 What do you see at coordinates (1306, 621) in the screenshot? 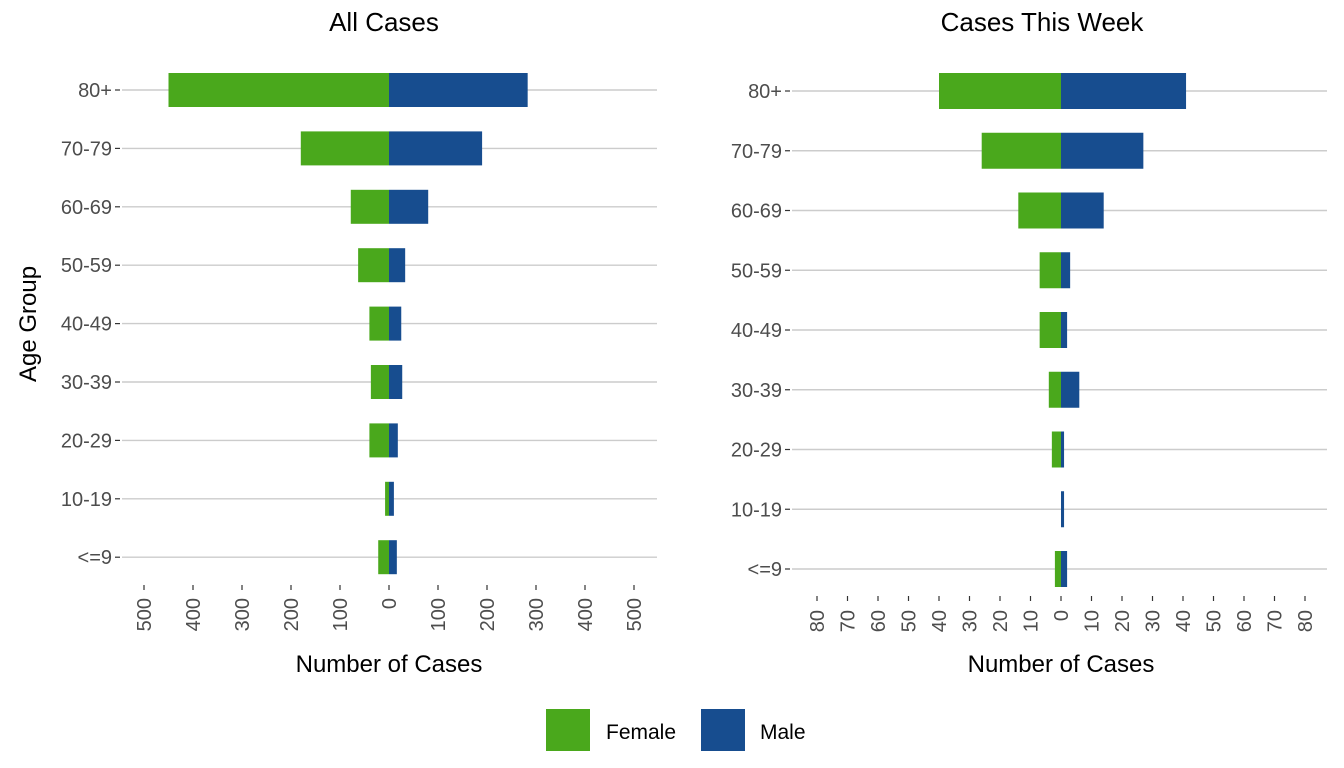
I see `x-tick-label-16: 80` at bounding box center [1306, 621].